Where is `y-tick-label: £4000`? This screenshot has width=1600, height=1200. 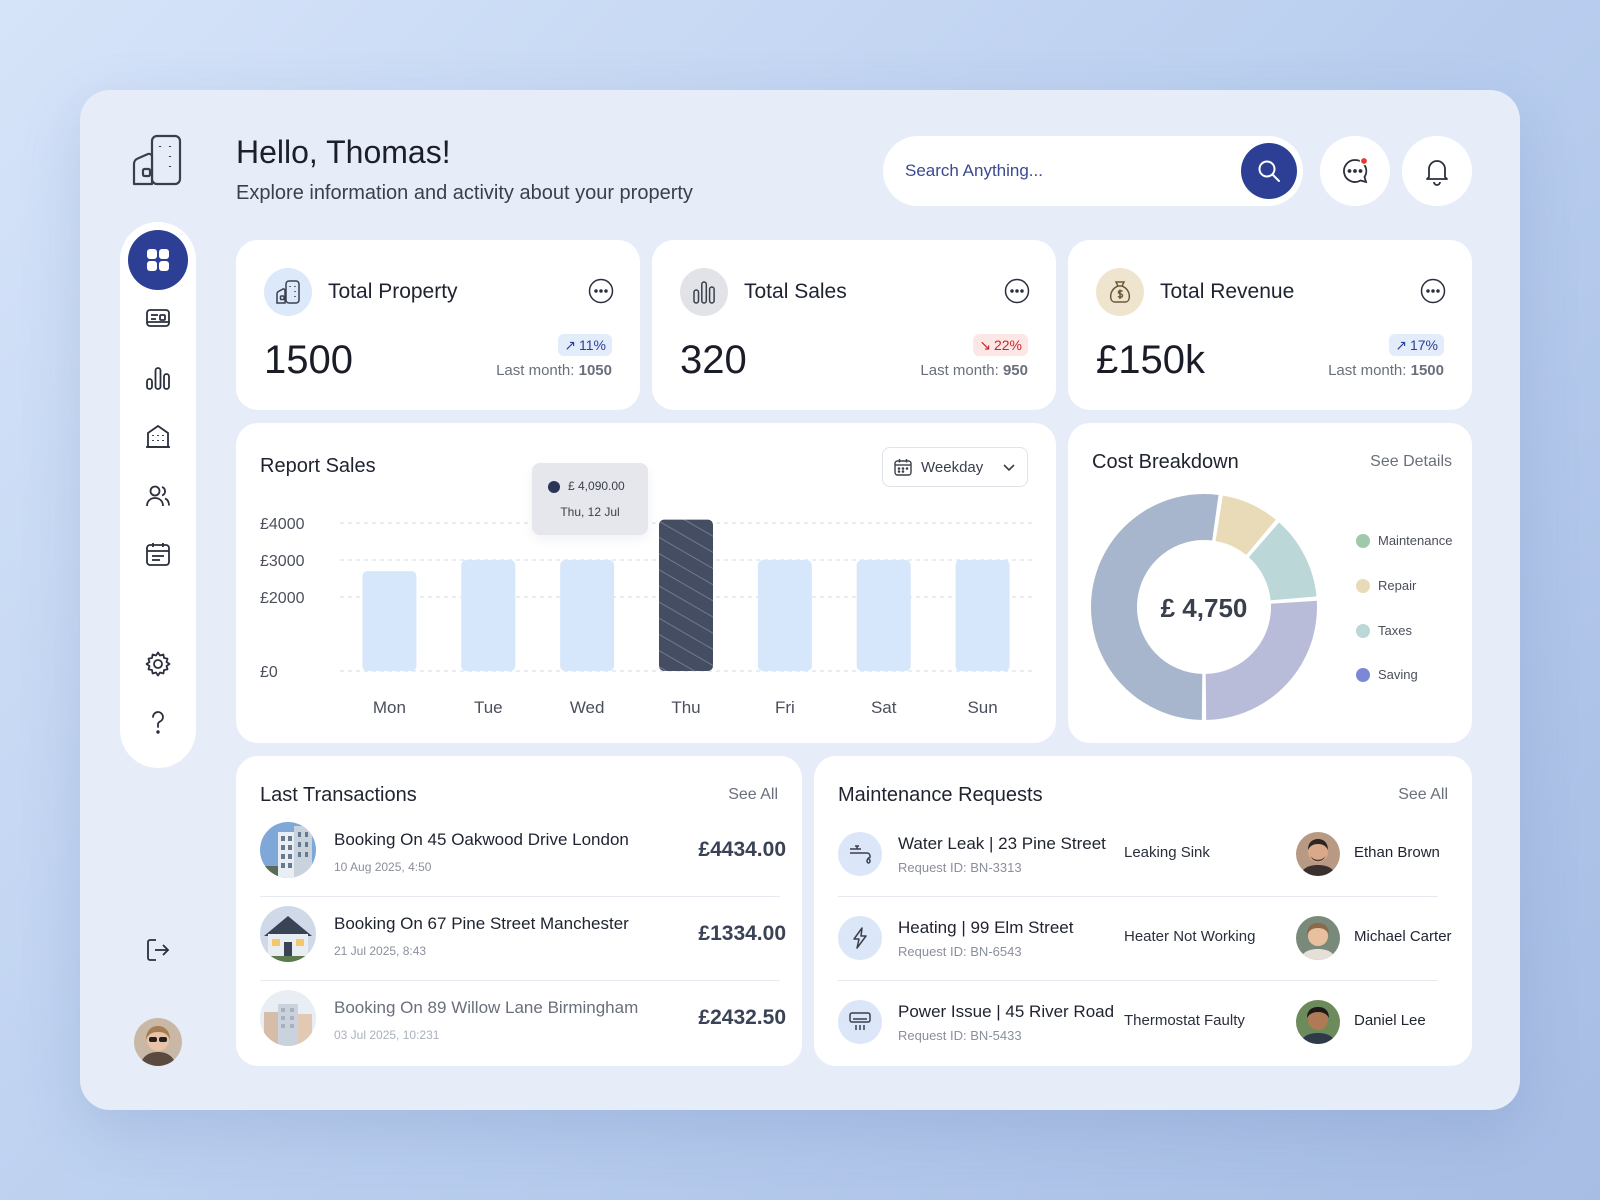
y-tick-label: £4000 is located at coordinates (282, 524).